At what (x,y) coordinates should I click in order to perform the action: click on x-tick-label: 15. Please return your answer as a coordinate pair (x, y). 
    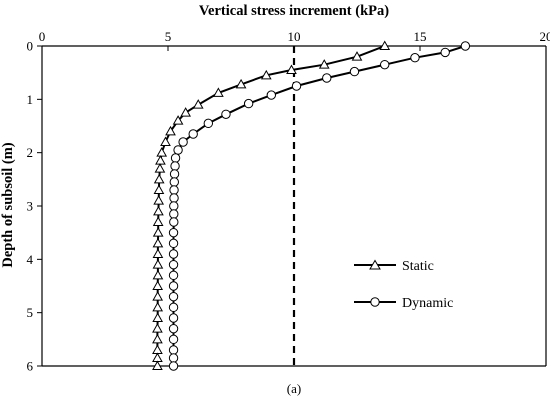
    Looking at the image, I should click on (420, 36).